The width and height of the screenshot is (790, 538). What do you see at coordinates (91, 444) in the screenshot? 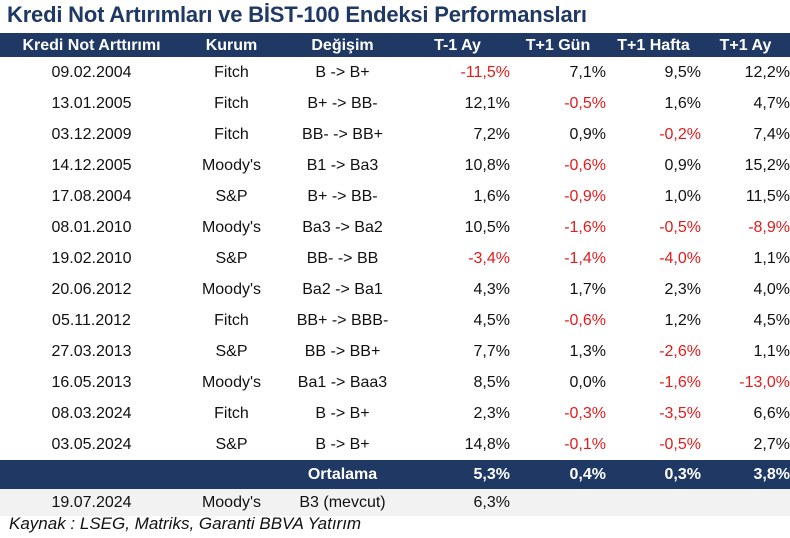
I see `cell-date: 03.05.2024` at bounding box center [91, 444].